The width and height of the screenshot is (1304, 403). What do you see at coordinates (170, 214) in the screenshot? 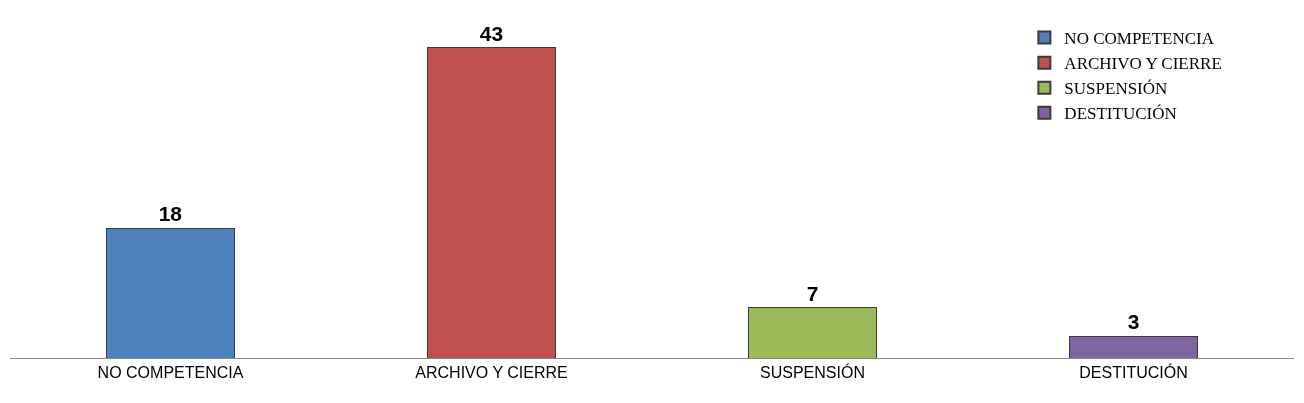
I see `data-label: 18` at bounding box center [170, 214].